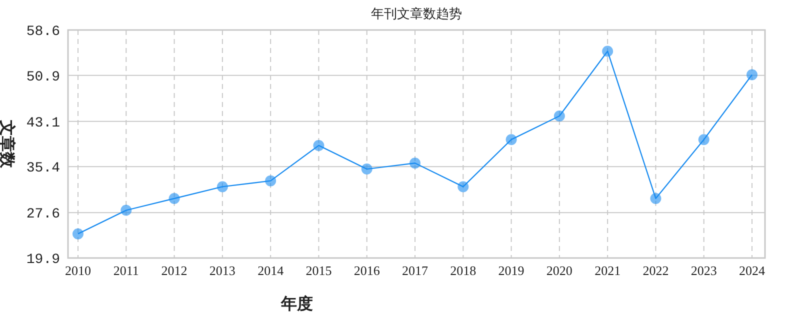  What do you see at coordinates (607, 270) in the screenshot?
I see `x-tick-label: 2021` at bounding box center [607, 270].